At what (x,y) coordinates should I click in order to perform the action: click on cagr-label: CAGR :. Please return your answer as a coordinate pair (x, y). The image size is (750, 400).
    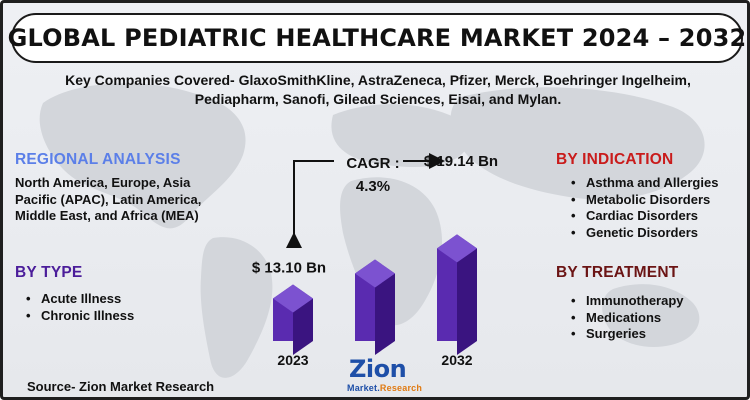
    Looking at the image, I should click on (372, 163).